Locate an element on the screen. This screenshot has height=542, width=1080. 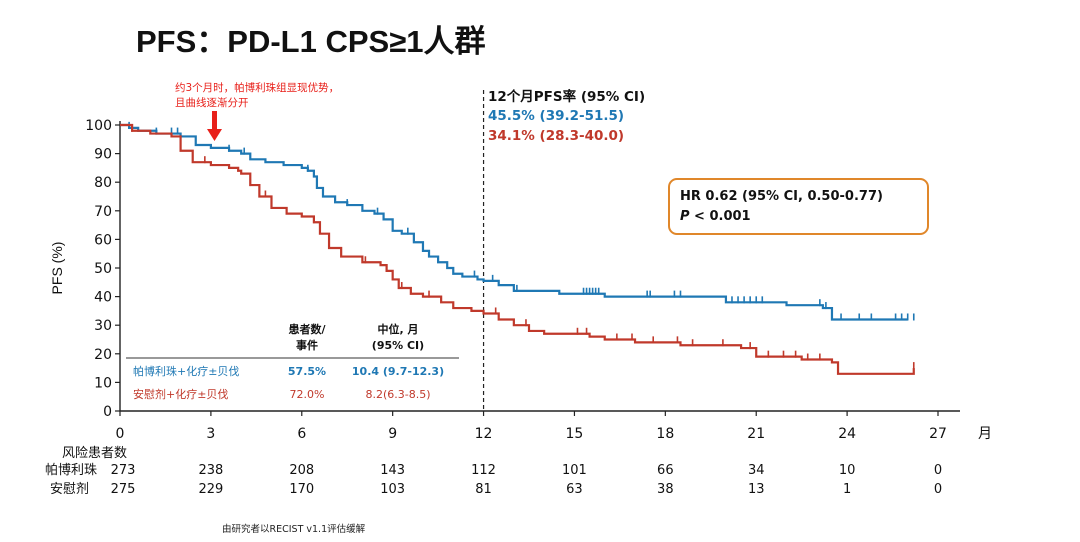
risk-value: 170 is located at coordinates (301, 489).